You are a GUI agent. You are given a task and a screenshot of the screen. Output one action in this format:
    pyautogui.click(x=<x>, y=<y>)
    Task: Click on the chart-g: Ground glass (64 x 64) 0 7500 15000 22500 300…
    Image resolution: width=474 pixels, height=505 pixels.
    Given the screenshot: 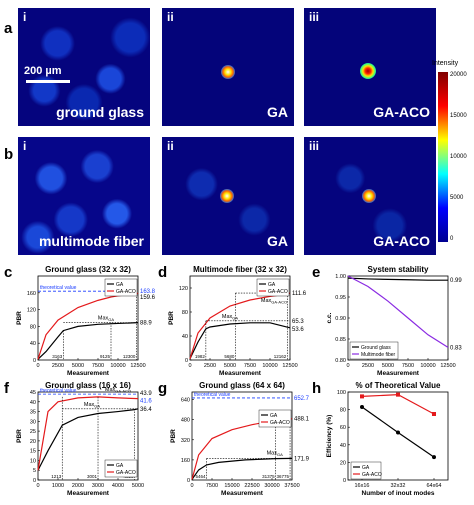 What is the action you would take?
    pyautogui.click(x=240, y=439)
    